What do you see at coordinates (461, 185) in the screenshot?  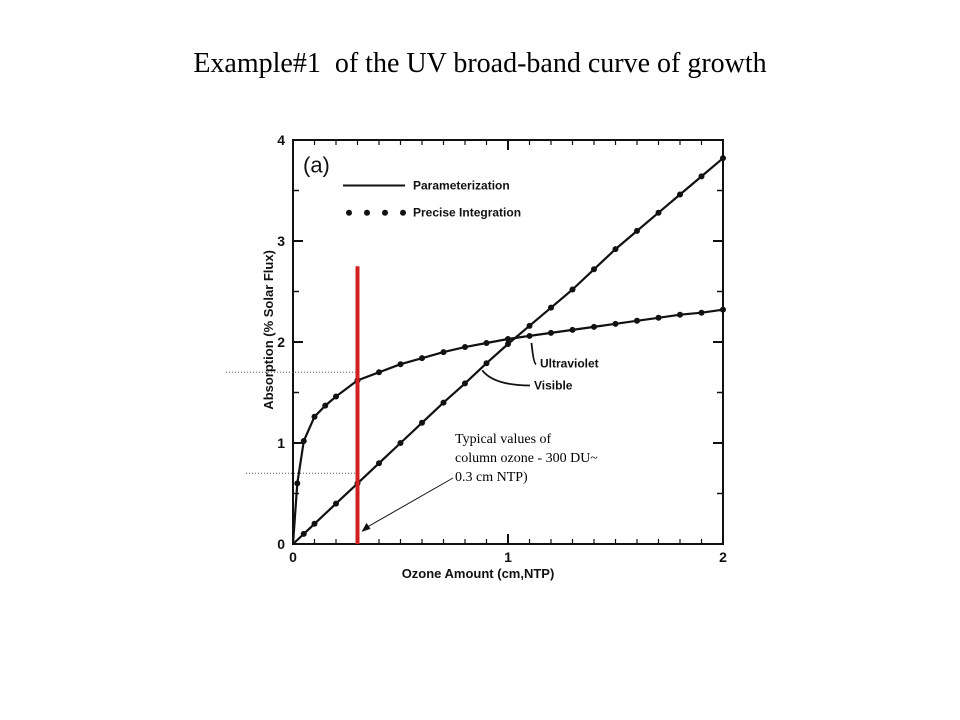 I see `legend-label: Parameterization` at bounding box center [461, 185].